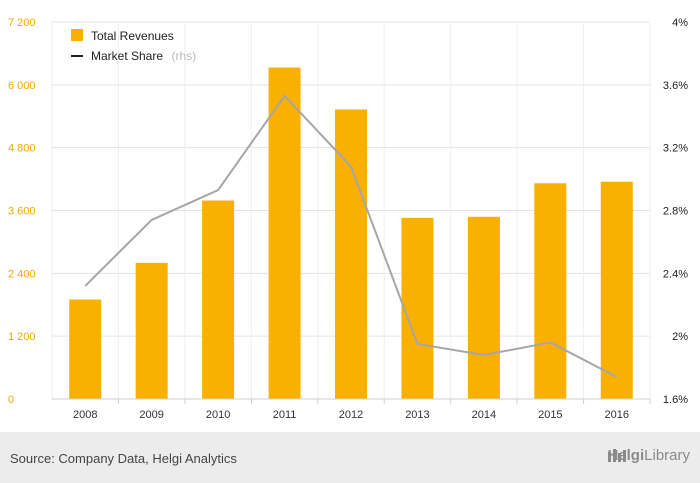 The image size is (700, 483). What do you see at coordinates (675, 274) in the screenshot?
I see `y-right-tick-label: 2.4%` at bounding box center [675, 274].